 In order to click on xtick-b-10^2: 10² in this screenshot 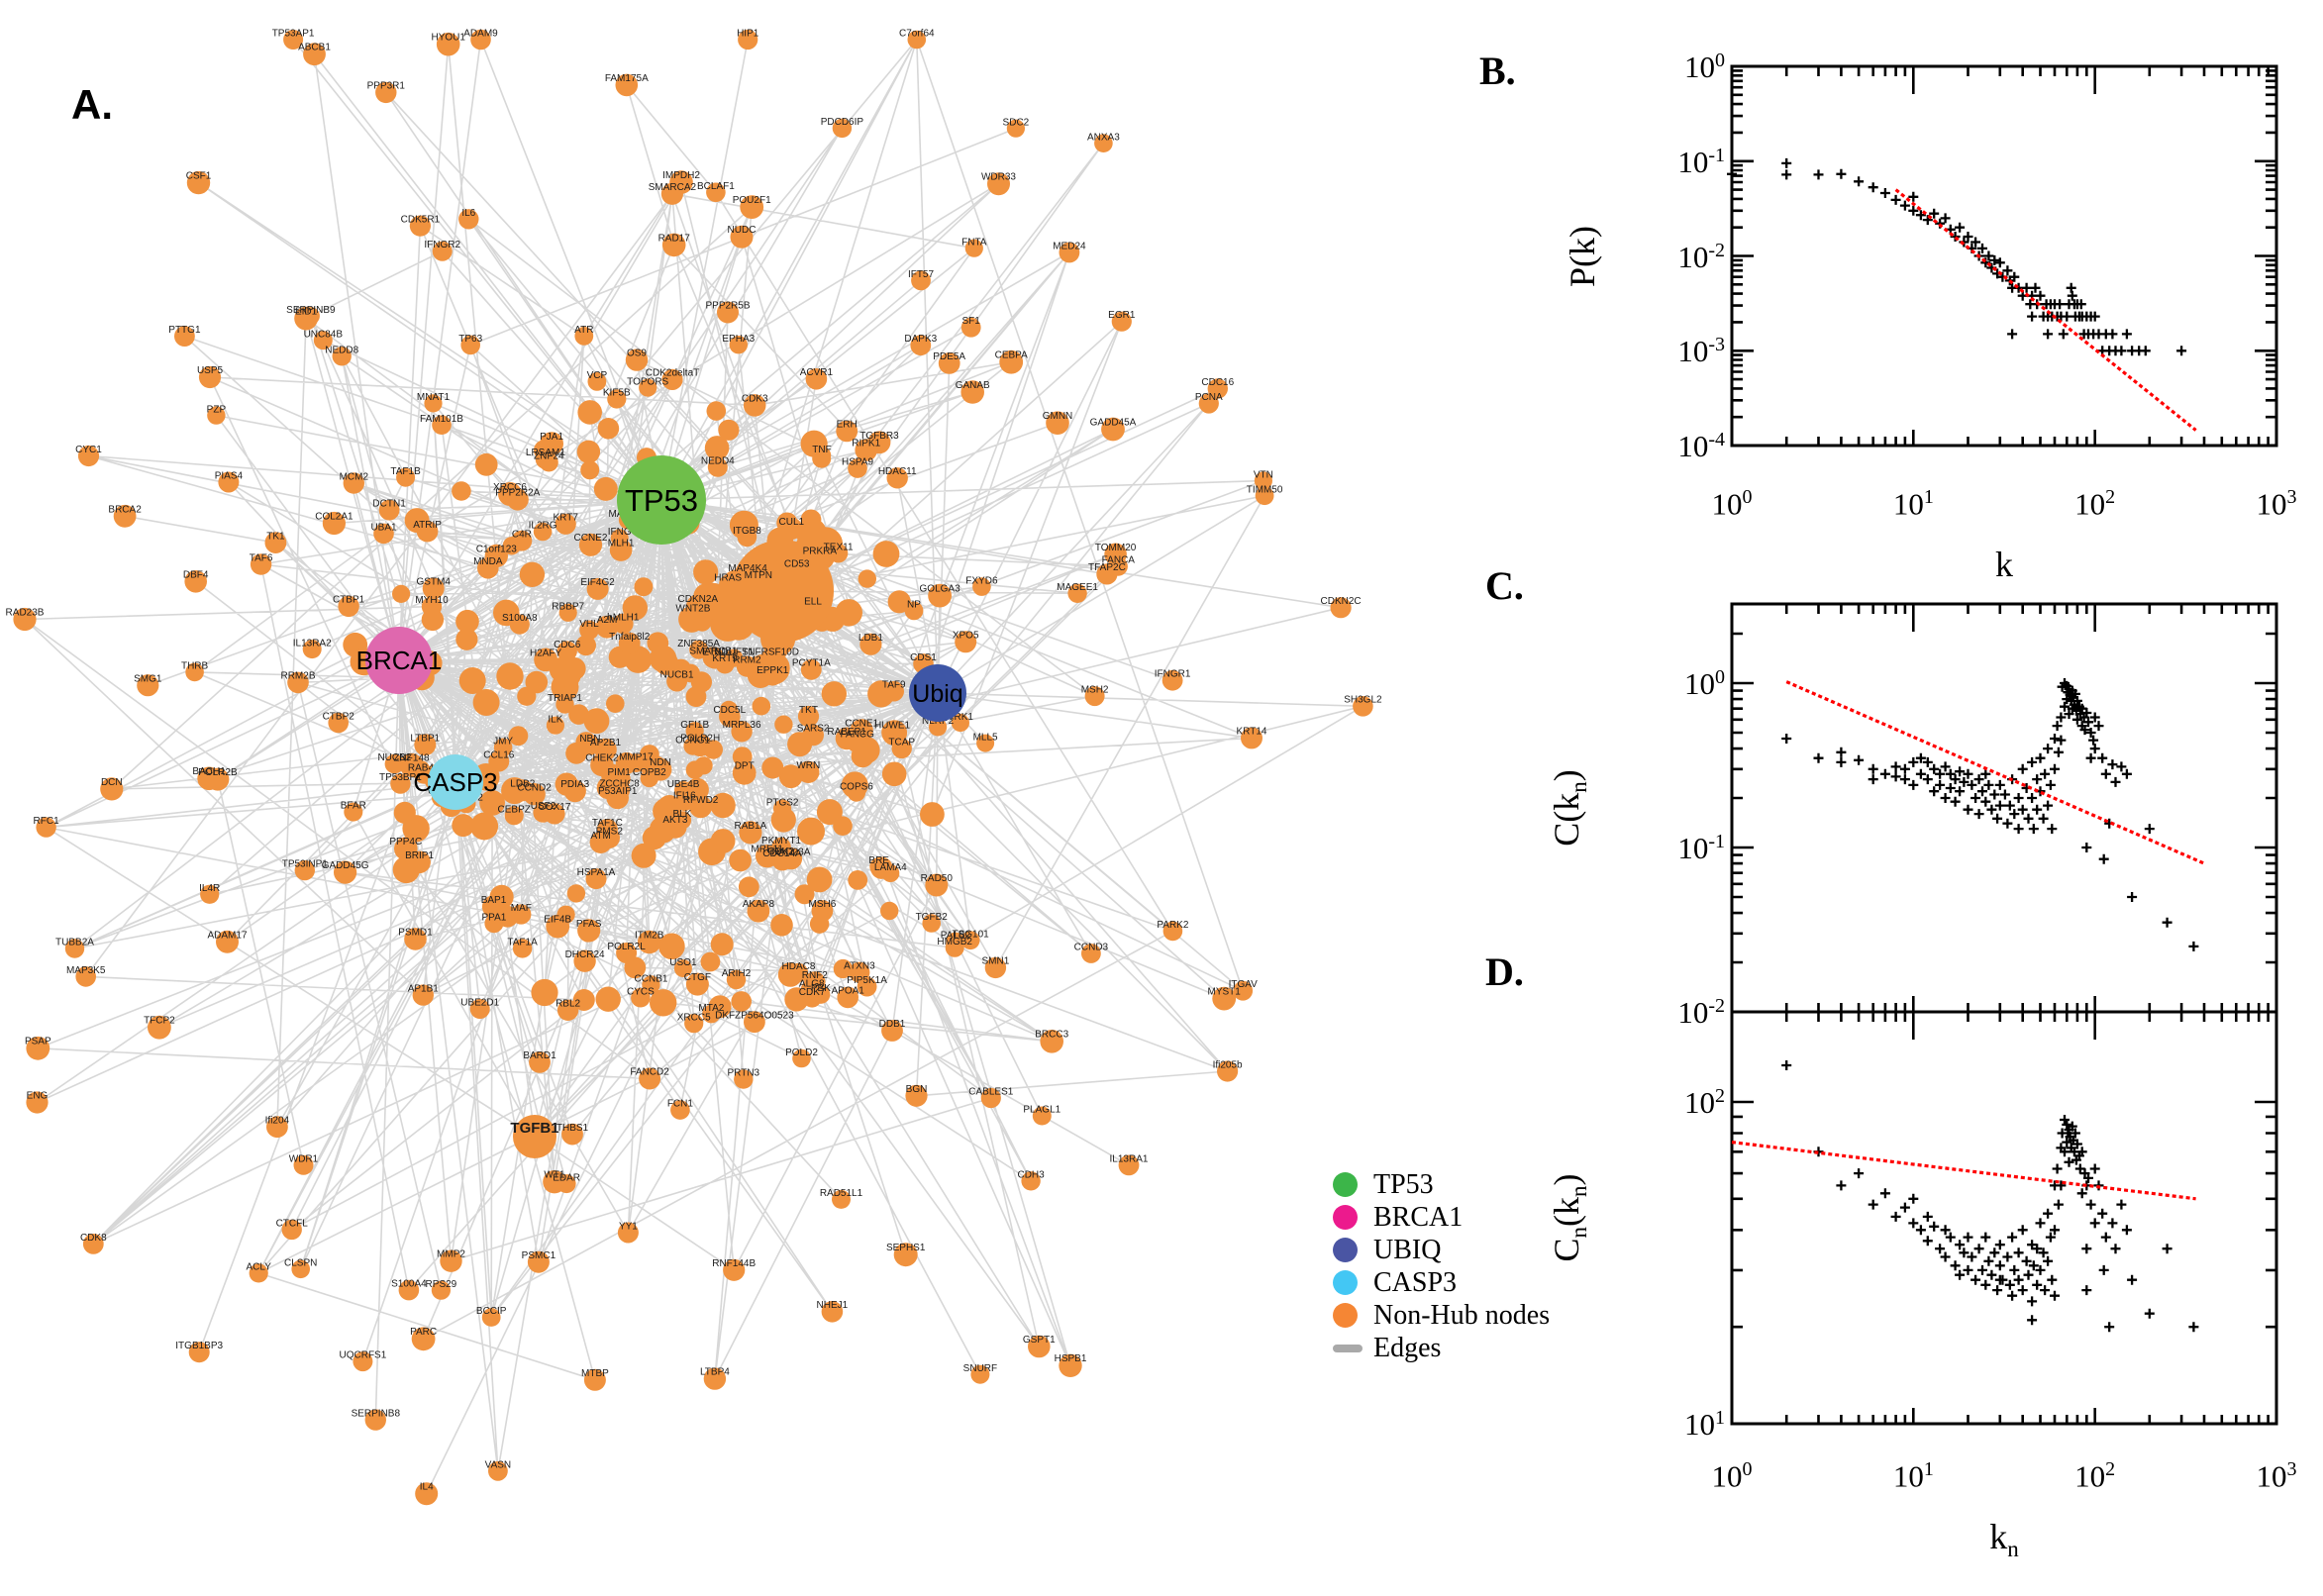, I will do `click(2095, 504)`.